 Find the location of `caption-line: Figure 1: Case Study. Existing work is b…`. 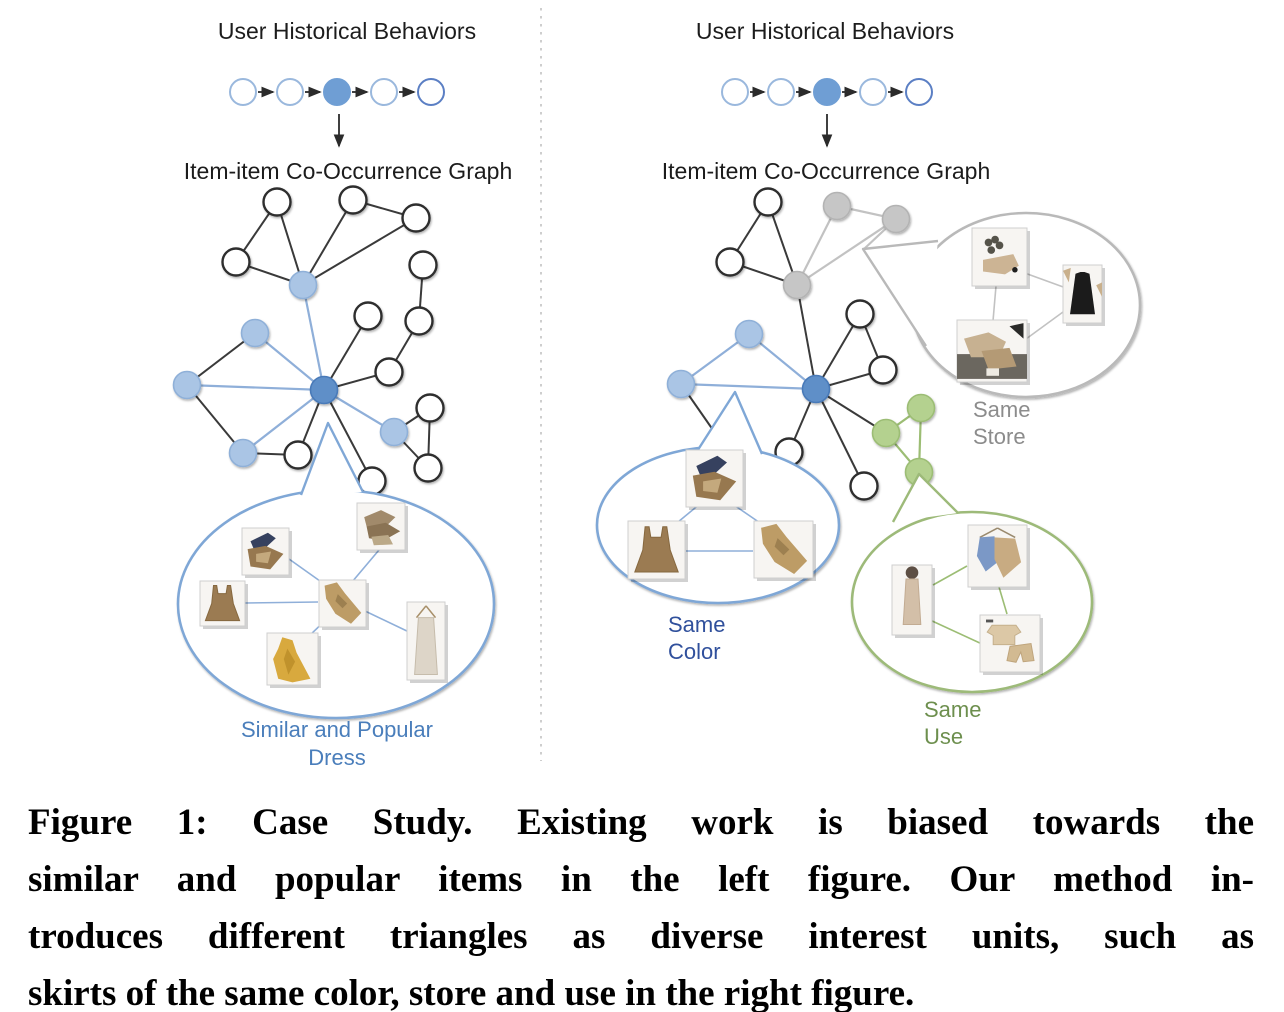

caption-line: Figure 1: Case Study. Existing work is b… is located at coordinates (641, 822).